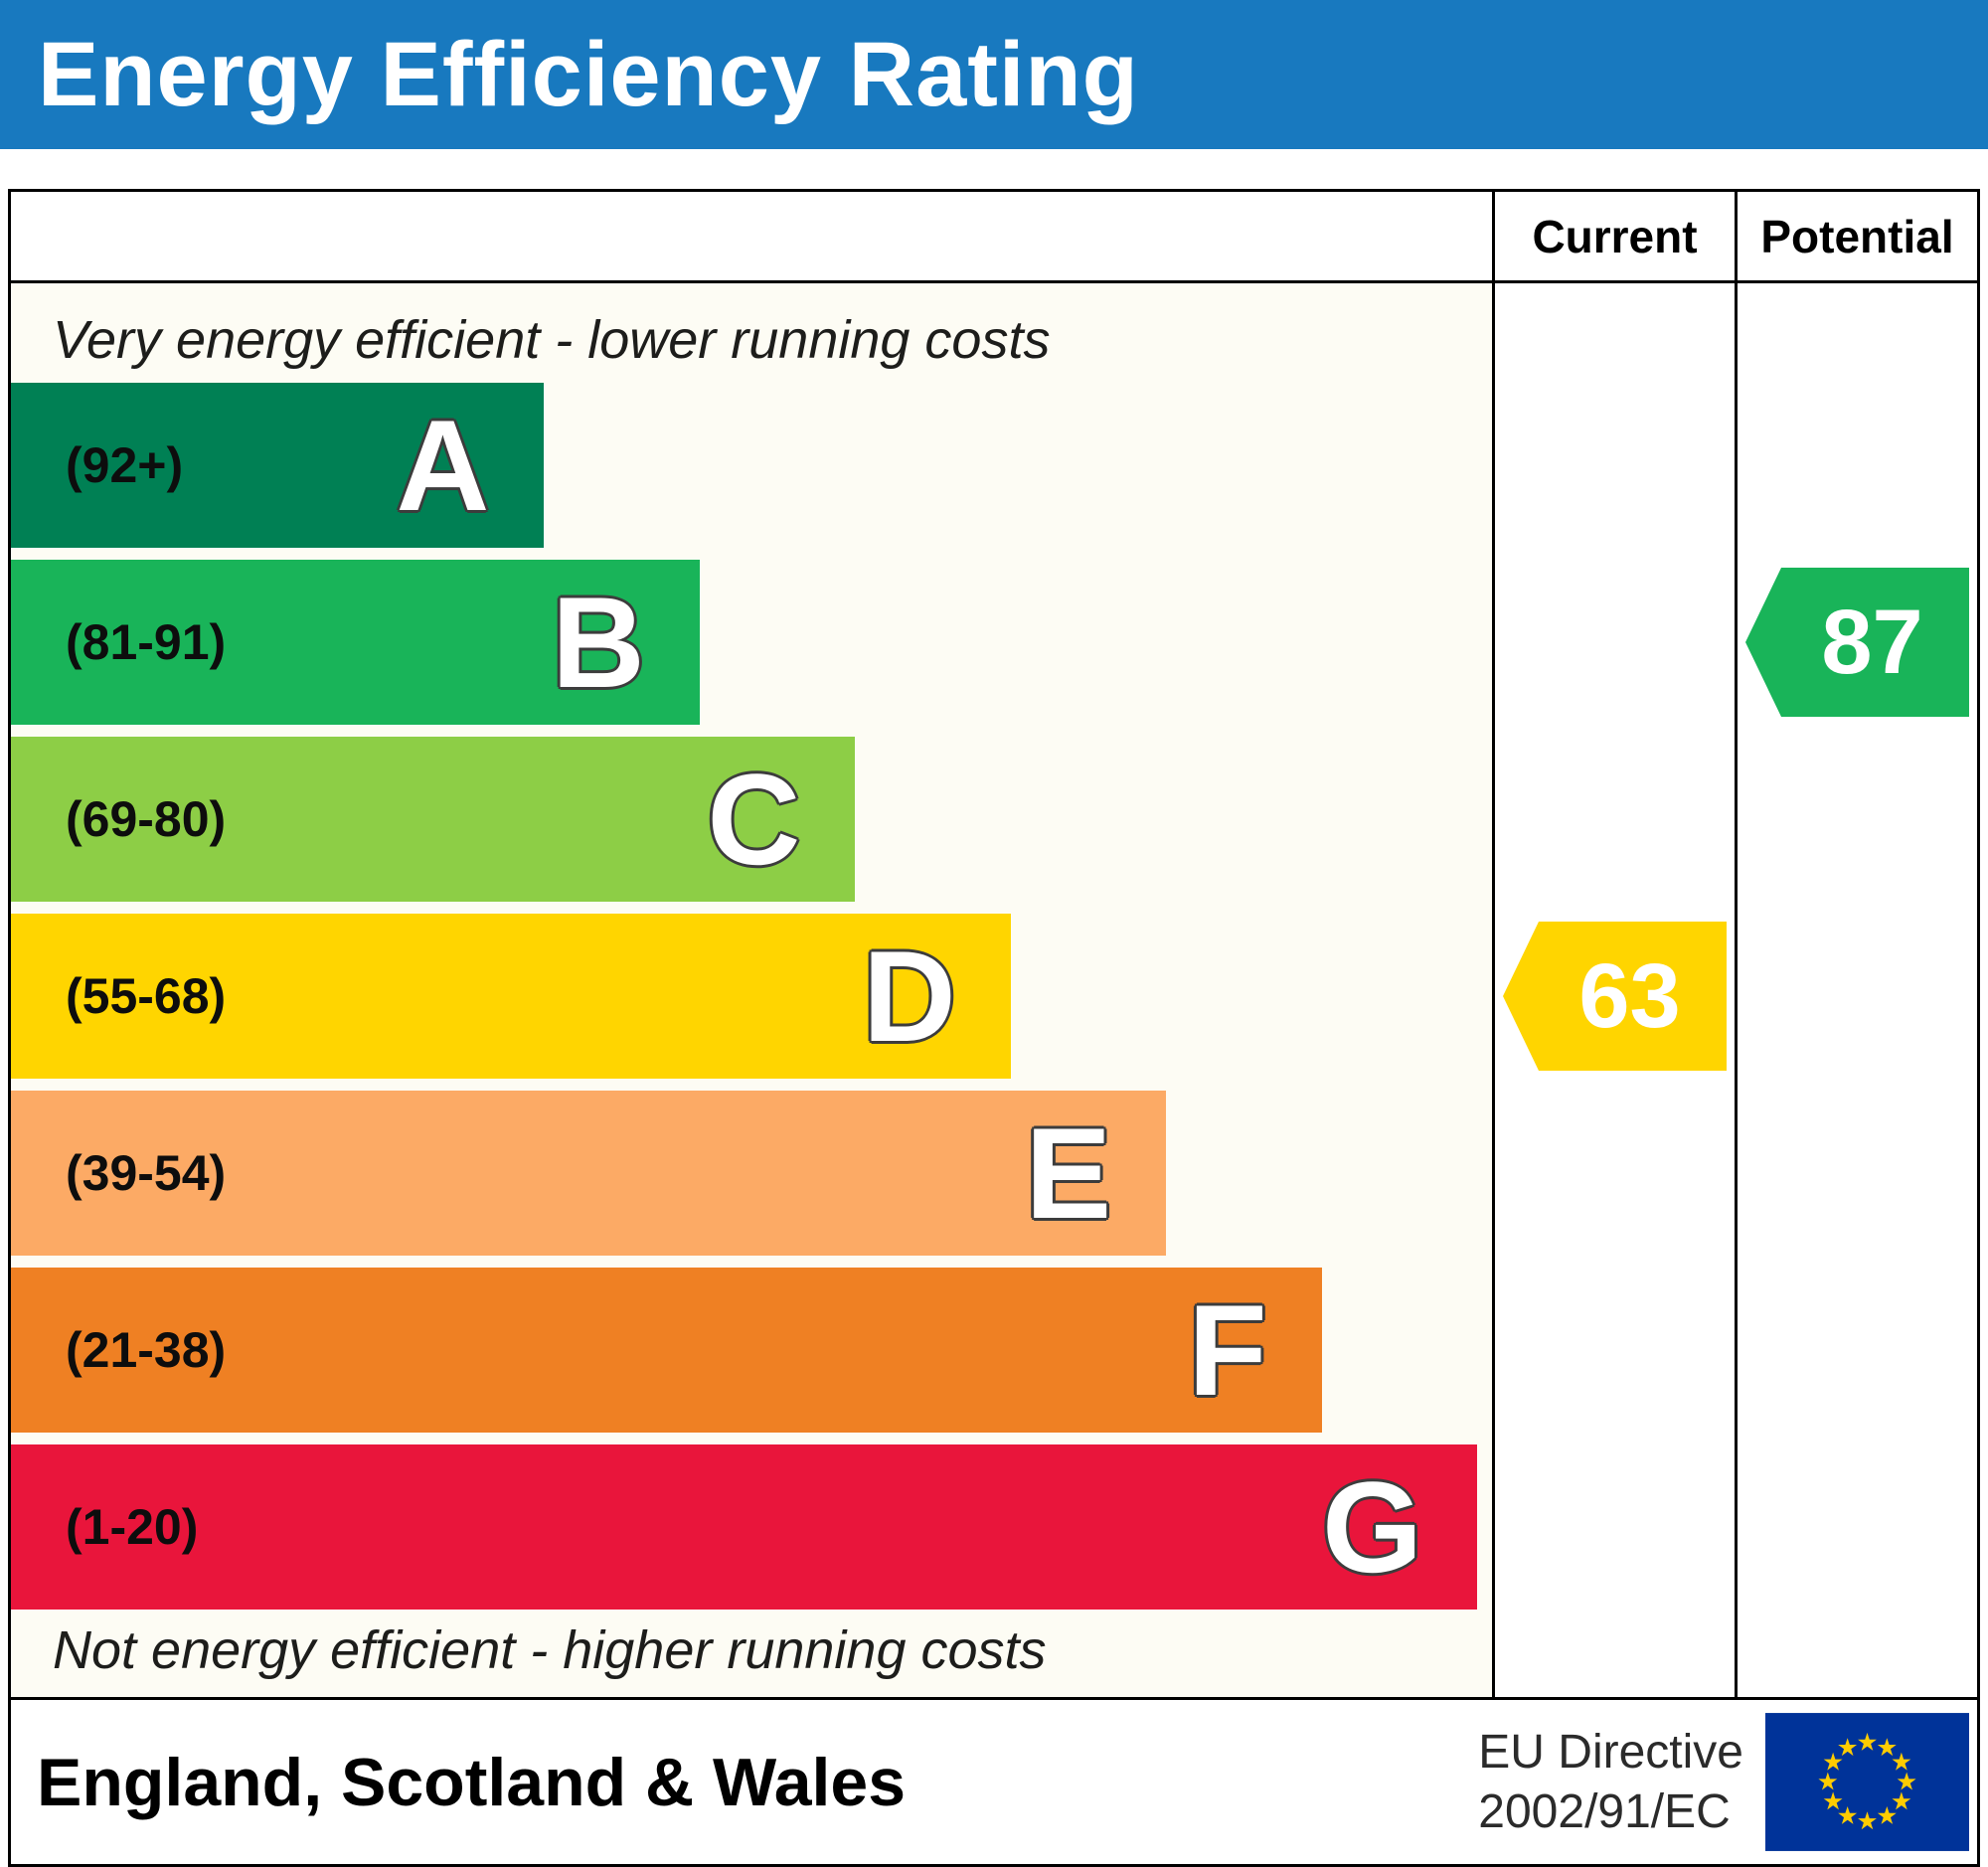 The image size is (1988, 1867). What do you see at coordinates (751, 237) in the screenshot?
I see `chart-header-spacer` at bounding box center [751, 237].